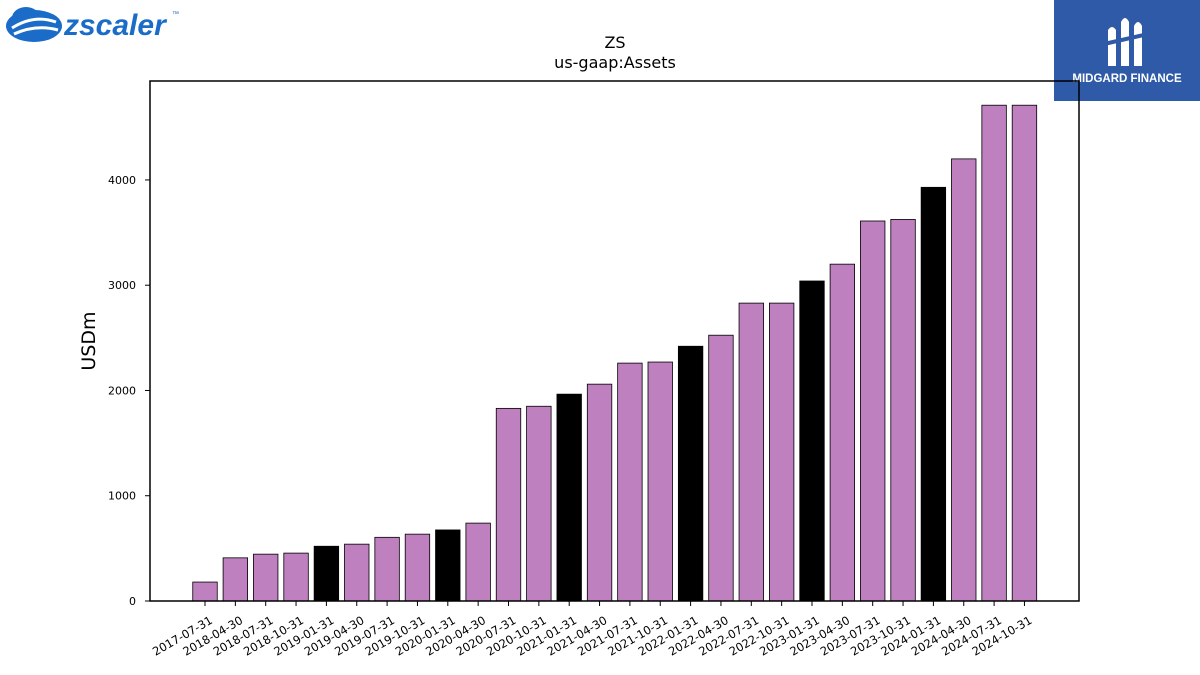  What do you see at coordinates (115, 25) in the screenshot?
I see `zscaler-wordmark: zscaler` at bounding box center [115, 25].